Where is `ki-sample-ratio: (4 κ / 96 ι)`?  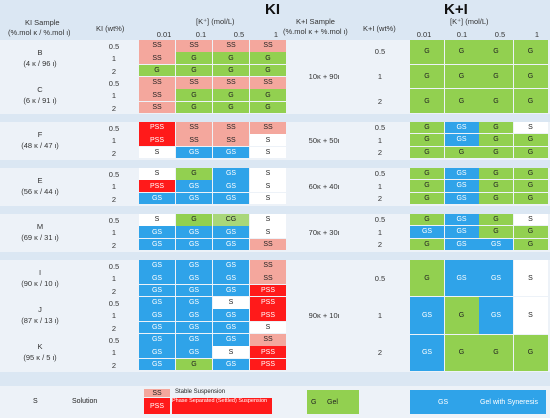
ki-sample-ratio: (4 κ / 96 ι) is located at coordinates (40, 63).